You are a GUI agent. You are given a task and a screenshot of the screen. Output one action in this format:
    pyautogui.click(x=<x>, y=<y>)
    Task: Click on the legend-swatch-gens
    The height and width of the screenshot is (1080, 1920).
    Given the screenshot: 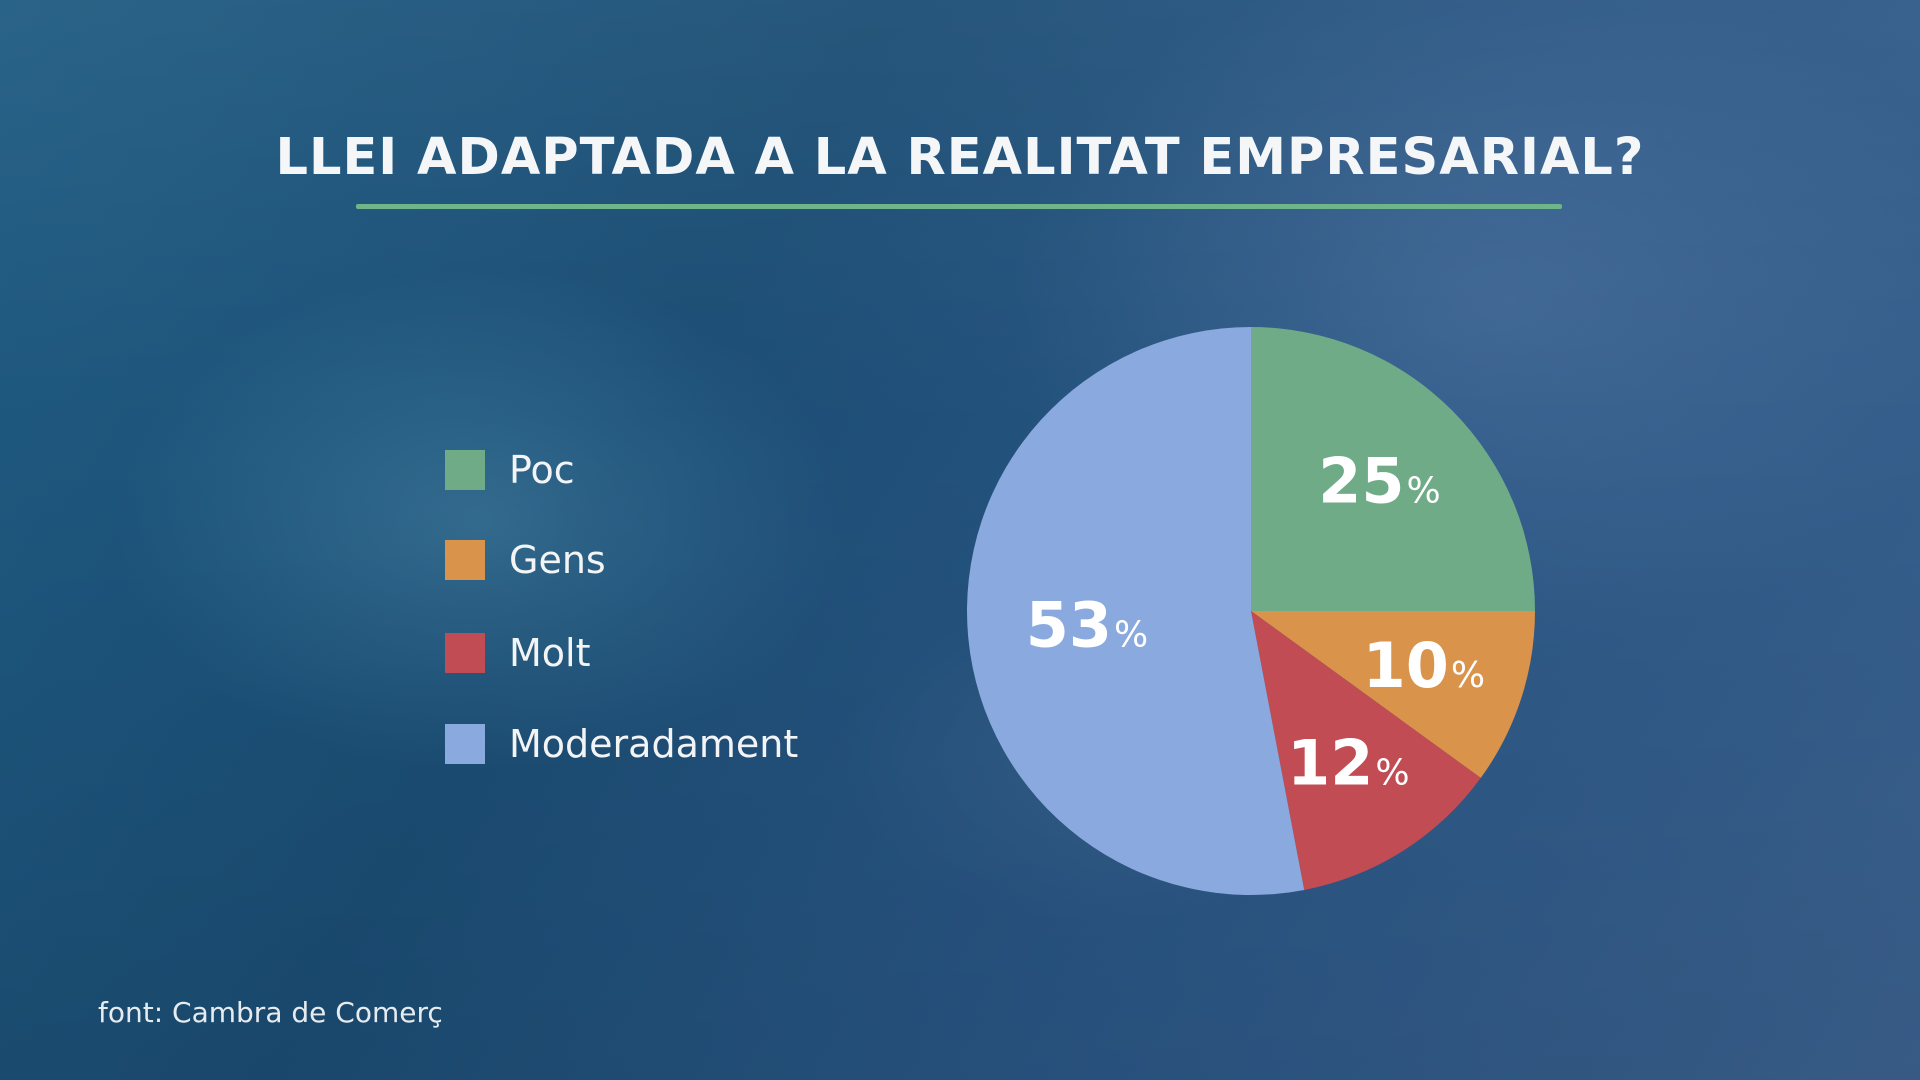 What is the action you would take?
    pyautogui.click(x=465, y=560)
    